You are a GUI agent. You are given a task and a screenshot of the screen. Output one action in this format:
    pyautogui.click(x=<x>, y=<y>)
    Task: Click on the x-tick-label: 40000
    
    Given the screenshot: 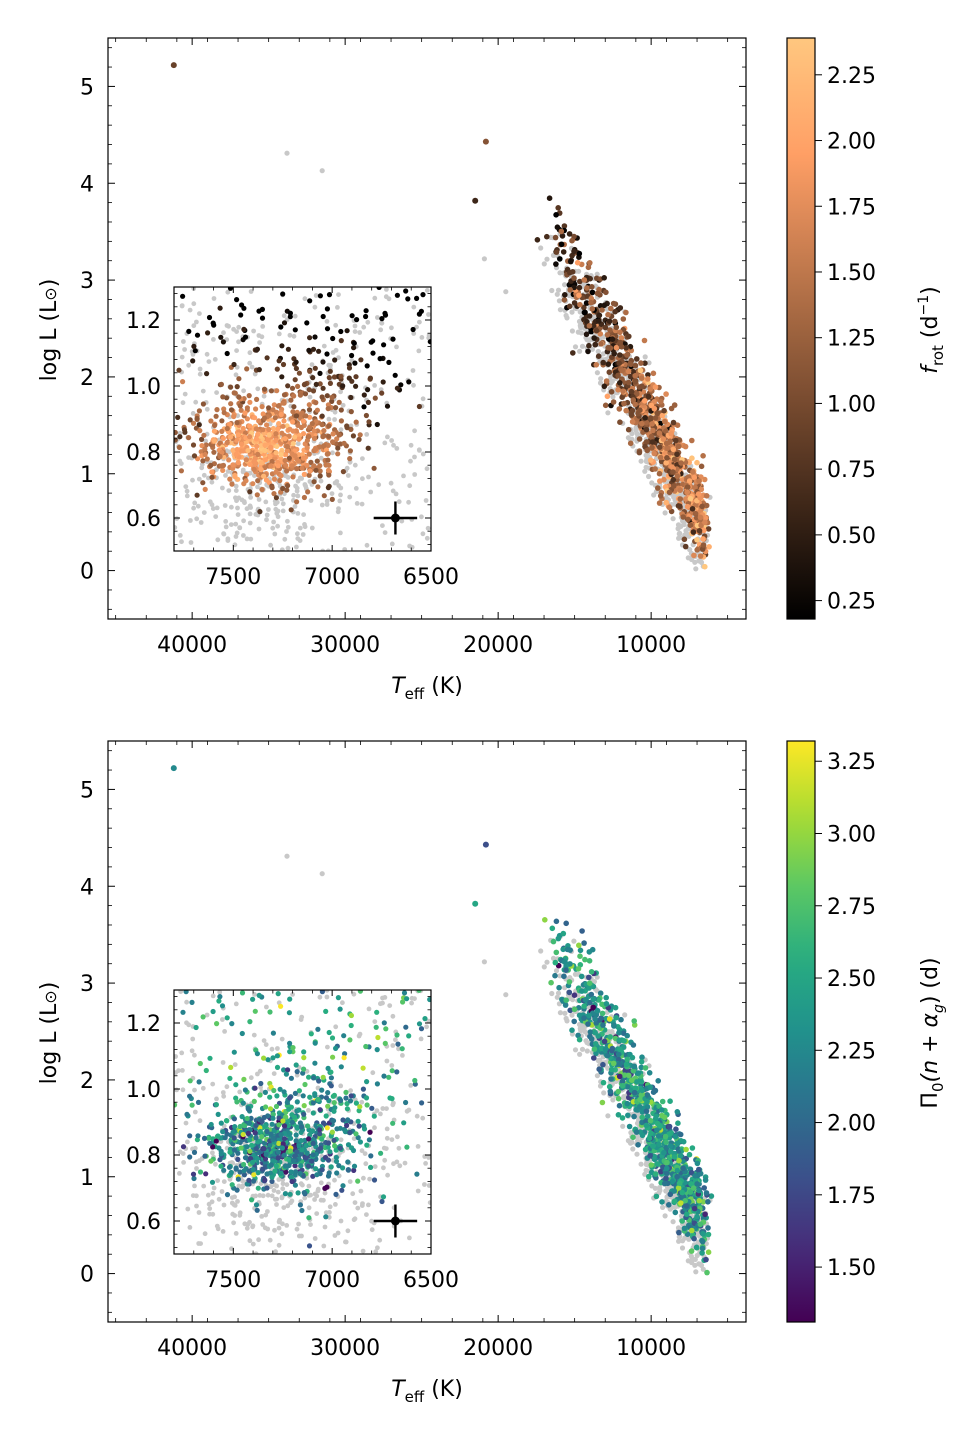 What is the action you would take?
    pyautogui.click(x=192, y=1348)
    